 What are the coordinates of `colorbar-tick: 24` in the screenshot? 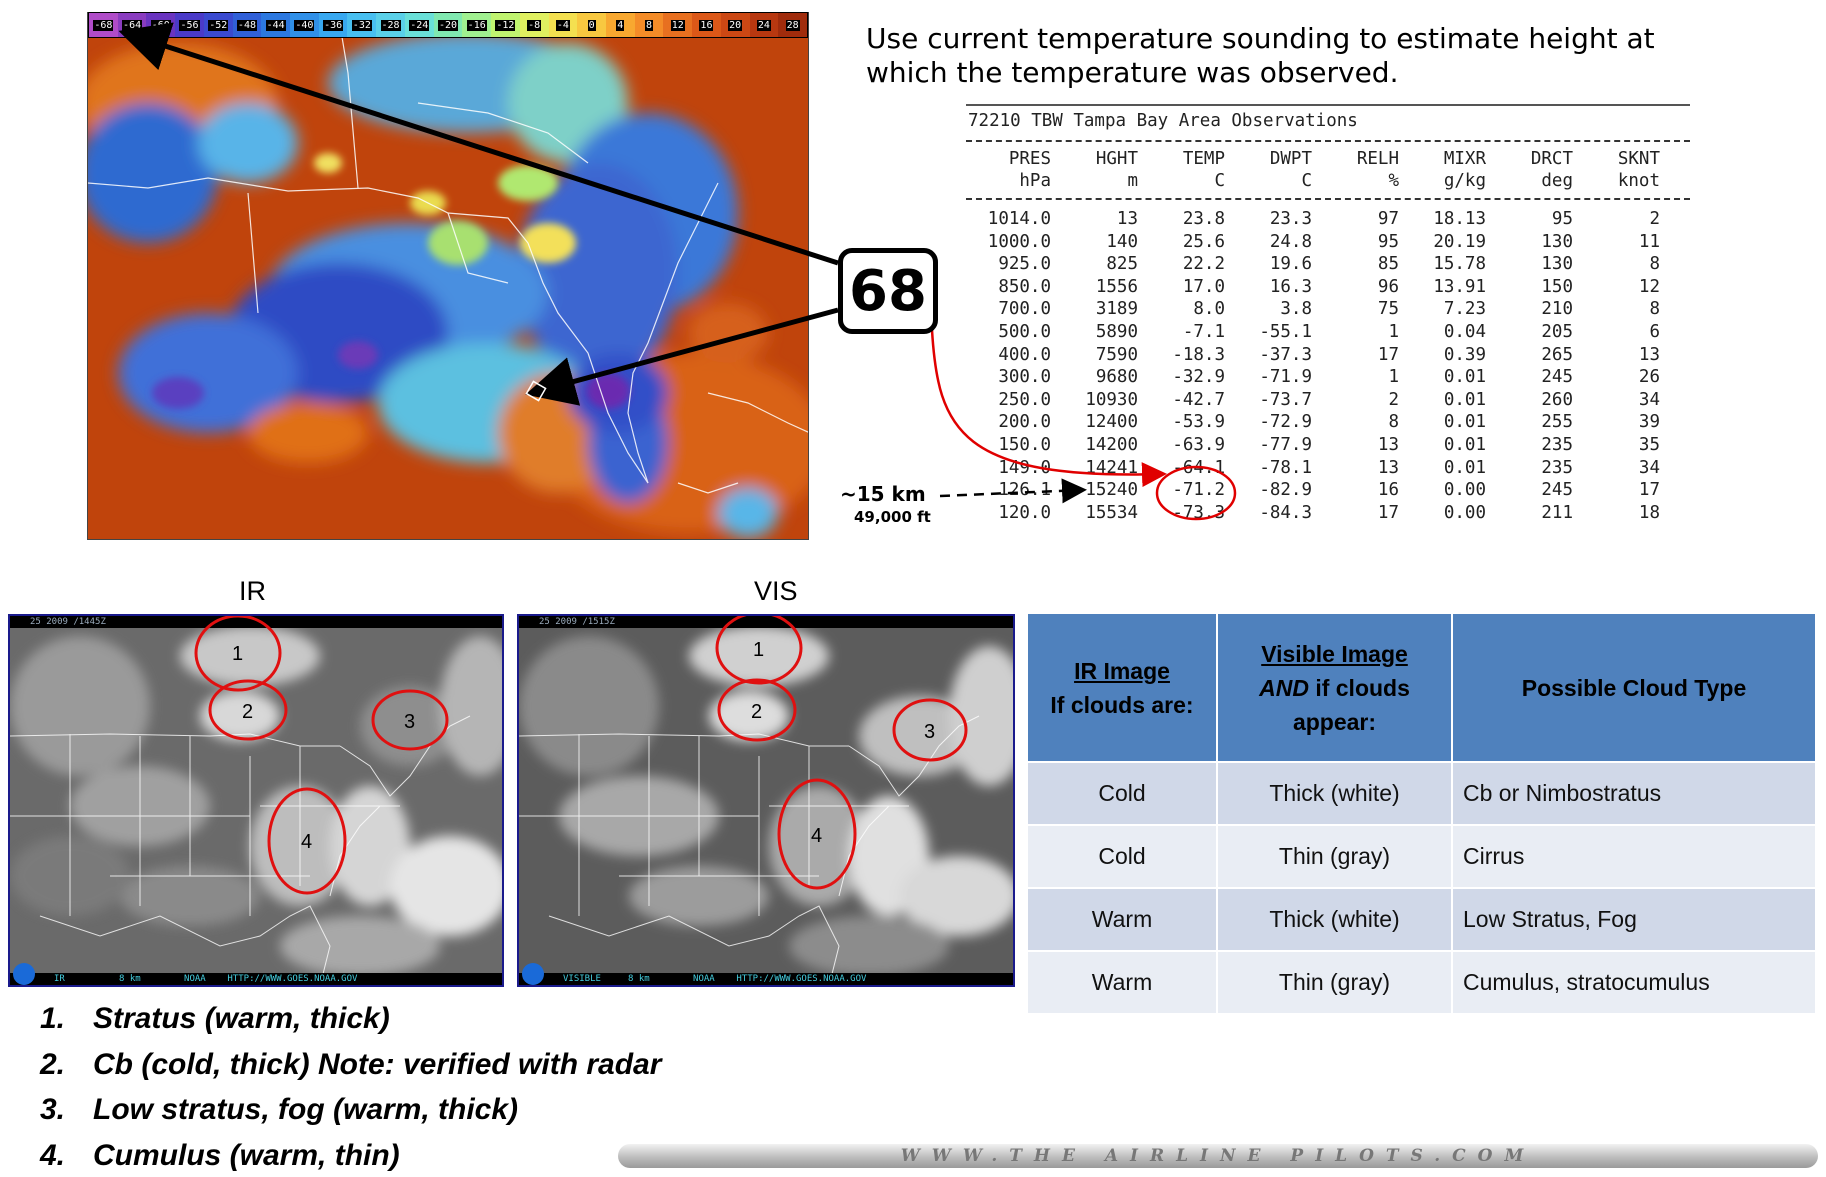 It's located at (764, 25).